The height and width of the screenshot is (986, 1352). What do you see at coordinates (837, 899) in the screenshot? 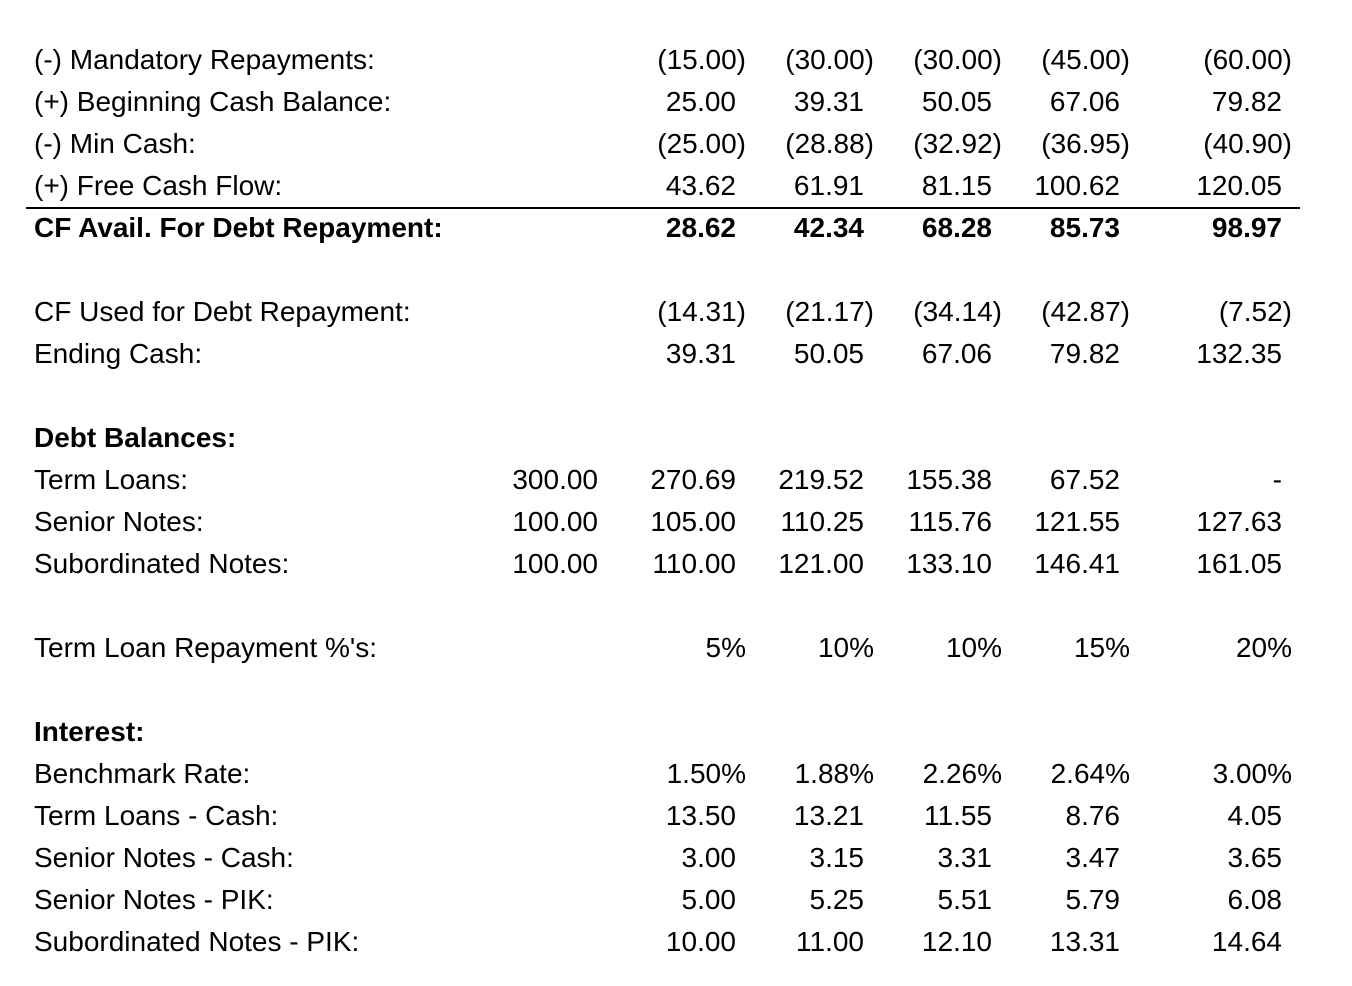
I see `value-cell: 5.25` at bounding box center [837, 899].